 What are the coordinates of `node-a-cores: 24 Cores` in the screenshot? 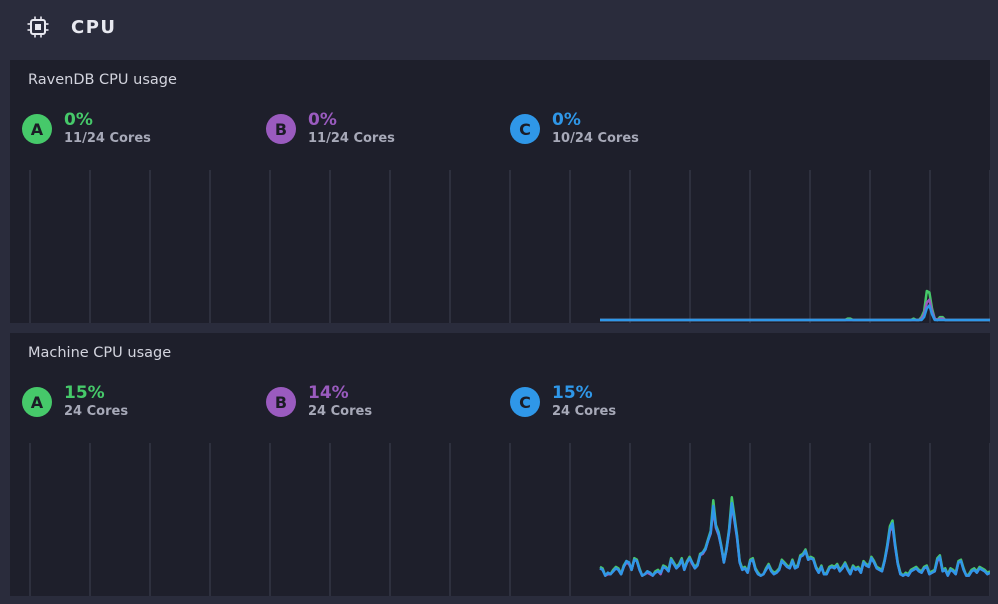 It's located at (96, 411).